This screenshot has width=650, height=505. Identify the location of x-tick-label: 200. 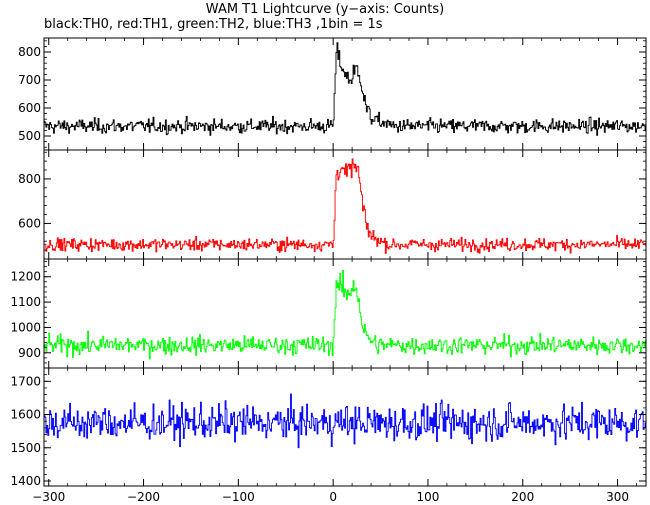
(522, 497).